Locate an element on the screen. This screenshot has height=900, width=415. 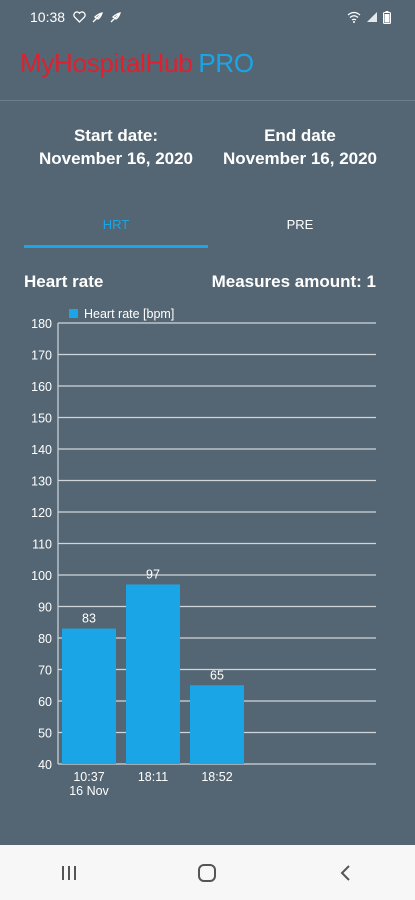
recent-apps-icon is located at coordinates (69, 872).